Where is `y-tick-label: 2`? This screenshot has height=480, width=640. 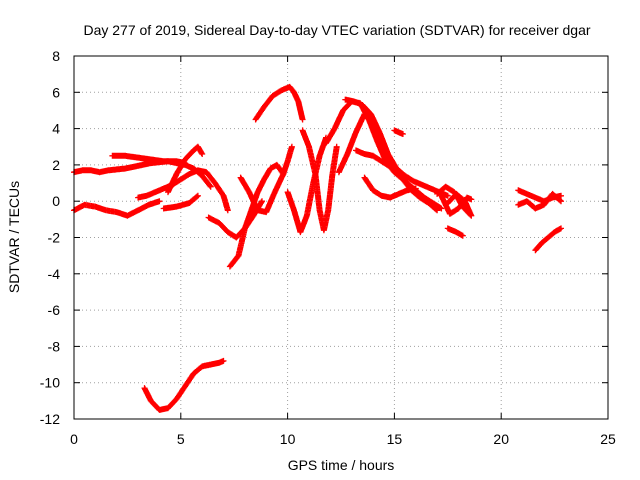
y-tick-label: 2 is located at coordinates (56, 165).